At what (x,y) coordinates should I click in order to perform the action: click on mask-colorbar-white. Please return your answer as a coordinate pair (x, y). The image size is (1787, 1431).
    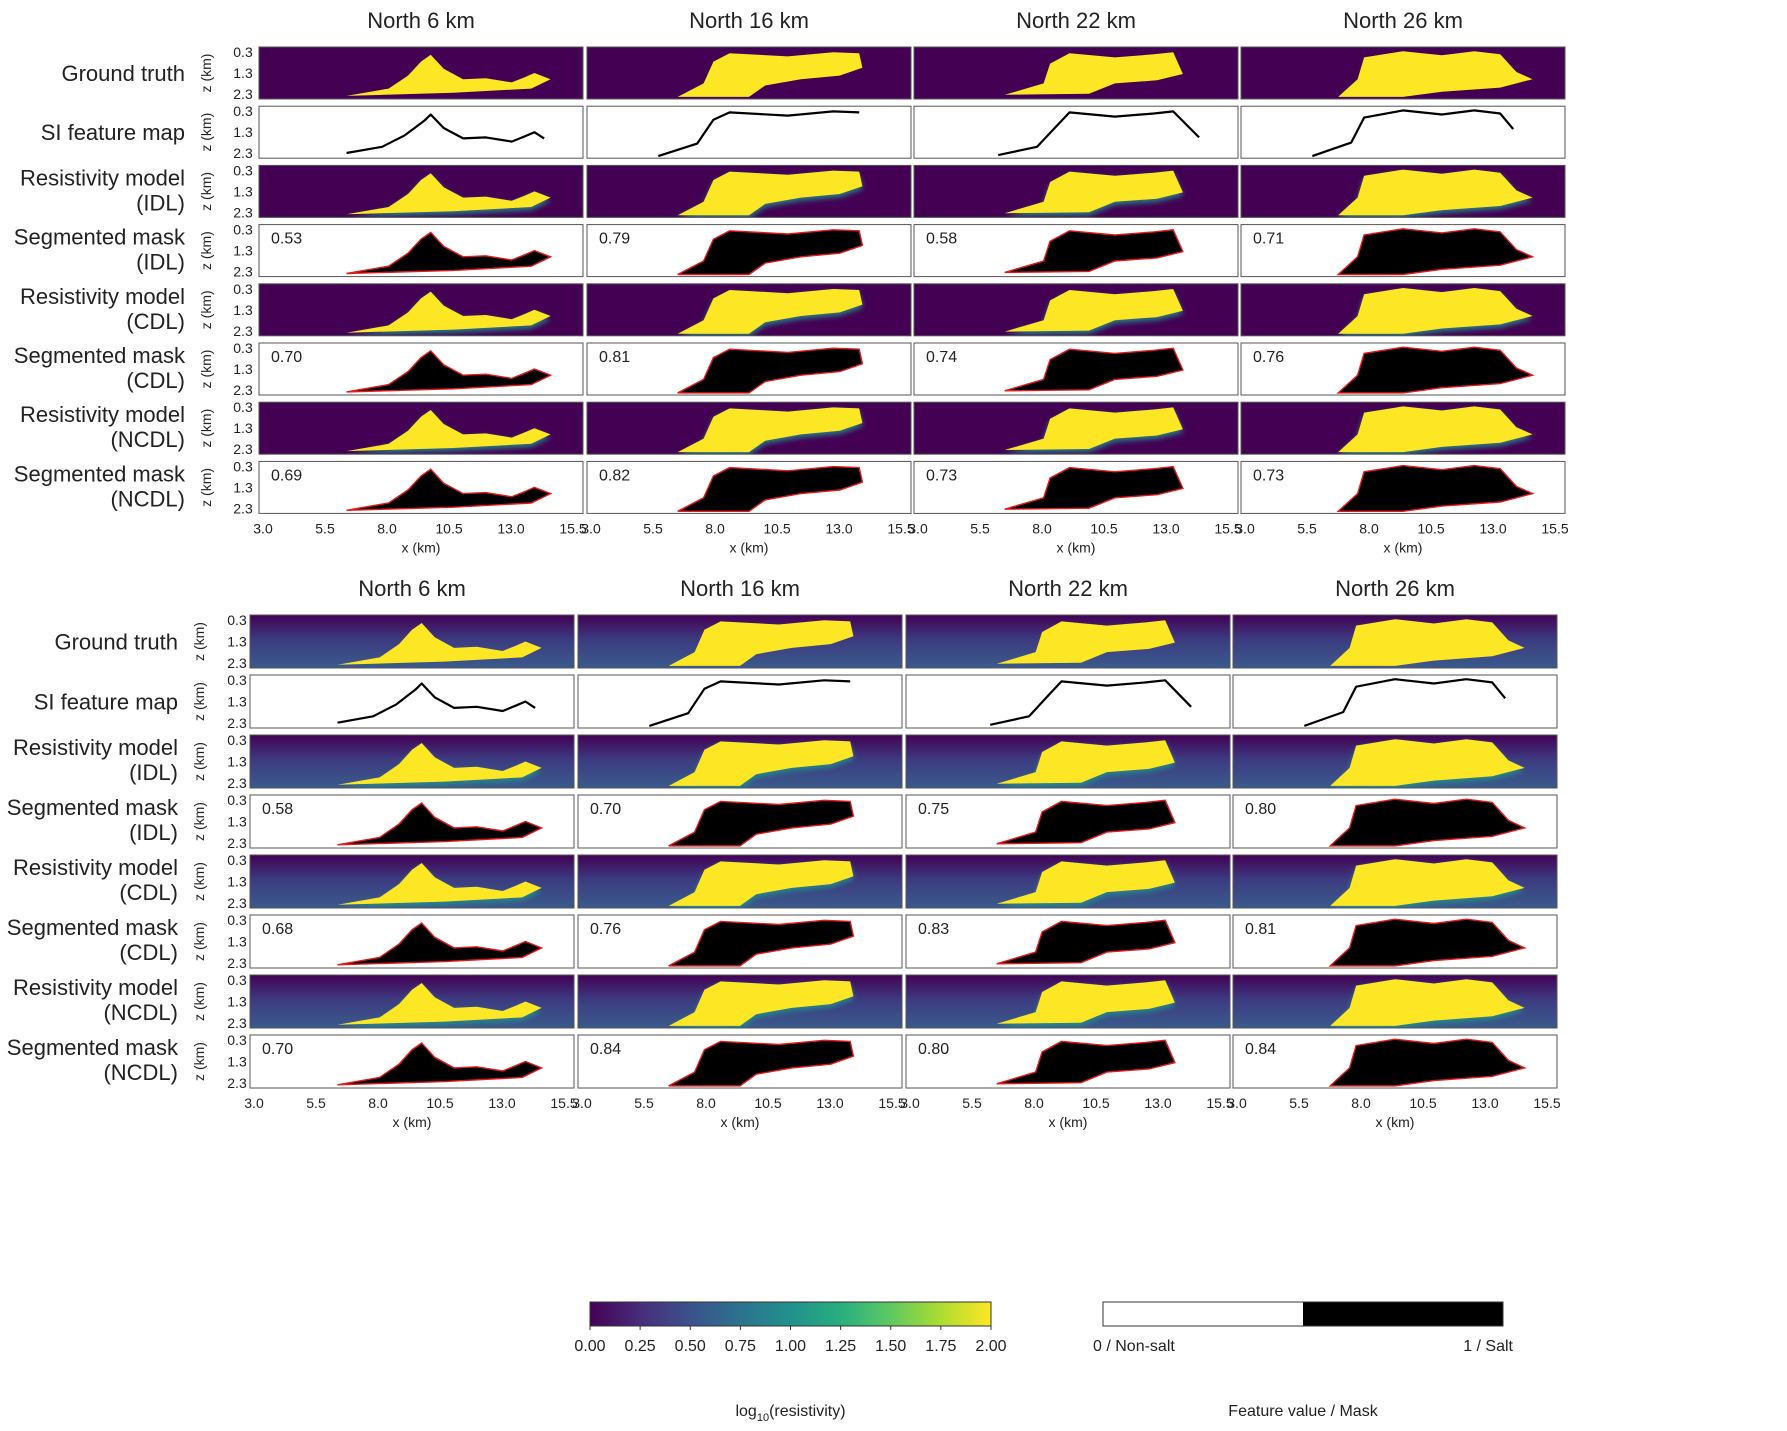
    Looking at the image, I should click on (1203, 1314).